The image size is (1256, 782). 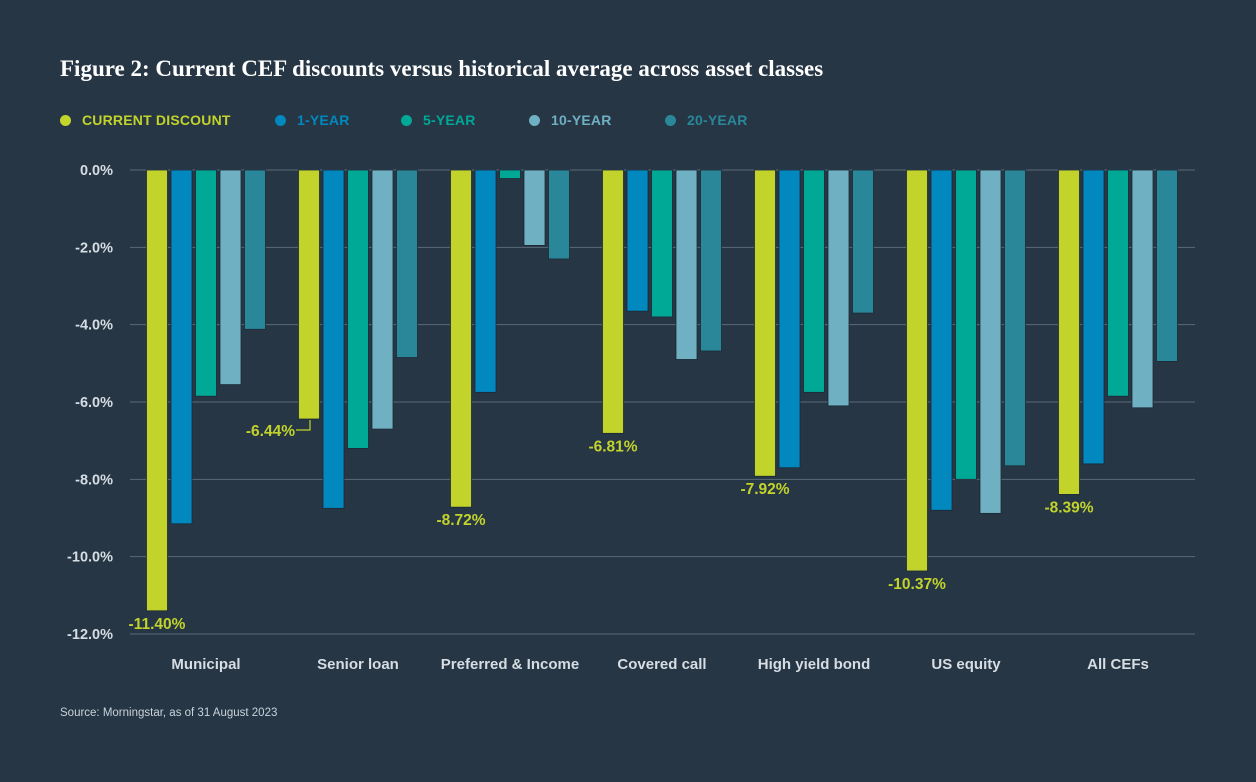 What do you see at coordinates (270, 431) in the screenshot?
I see `data-label: -6.44%` at bounding box center [270, 431].